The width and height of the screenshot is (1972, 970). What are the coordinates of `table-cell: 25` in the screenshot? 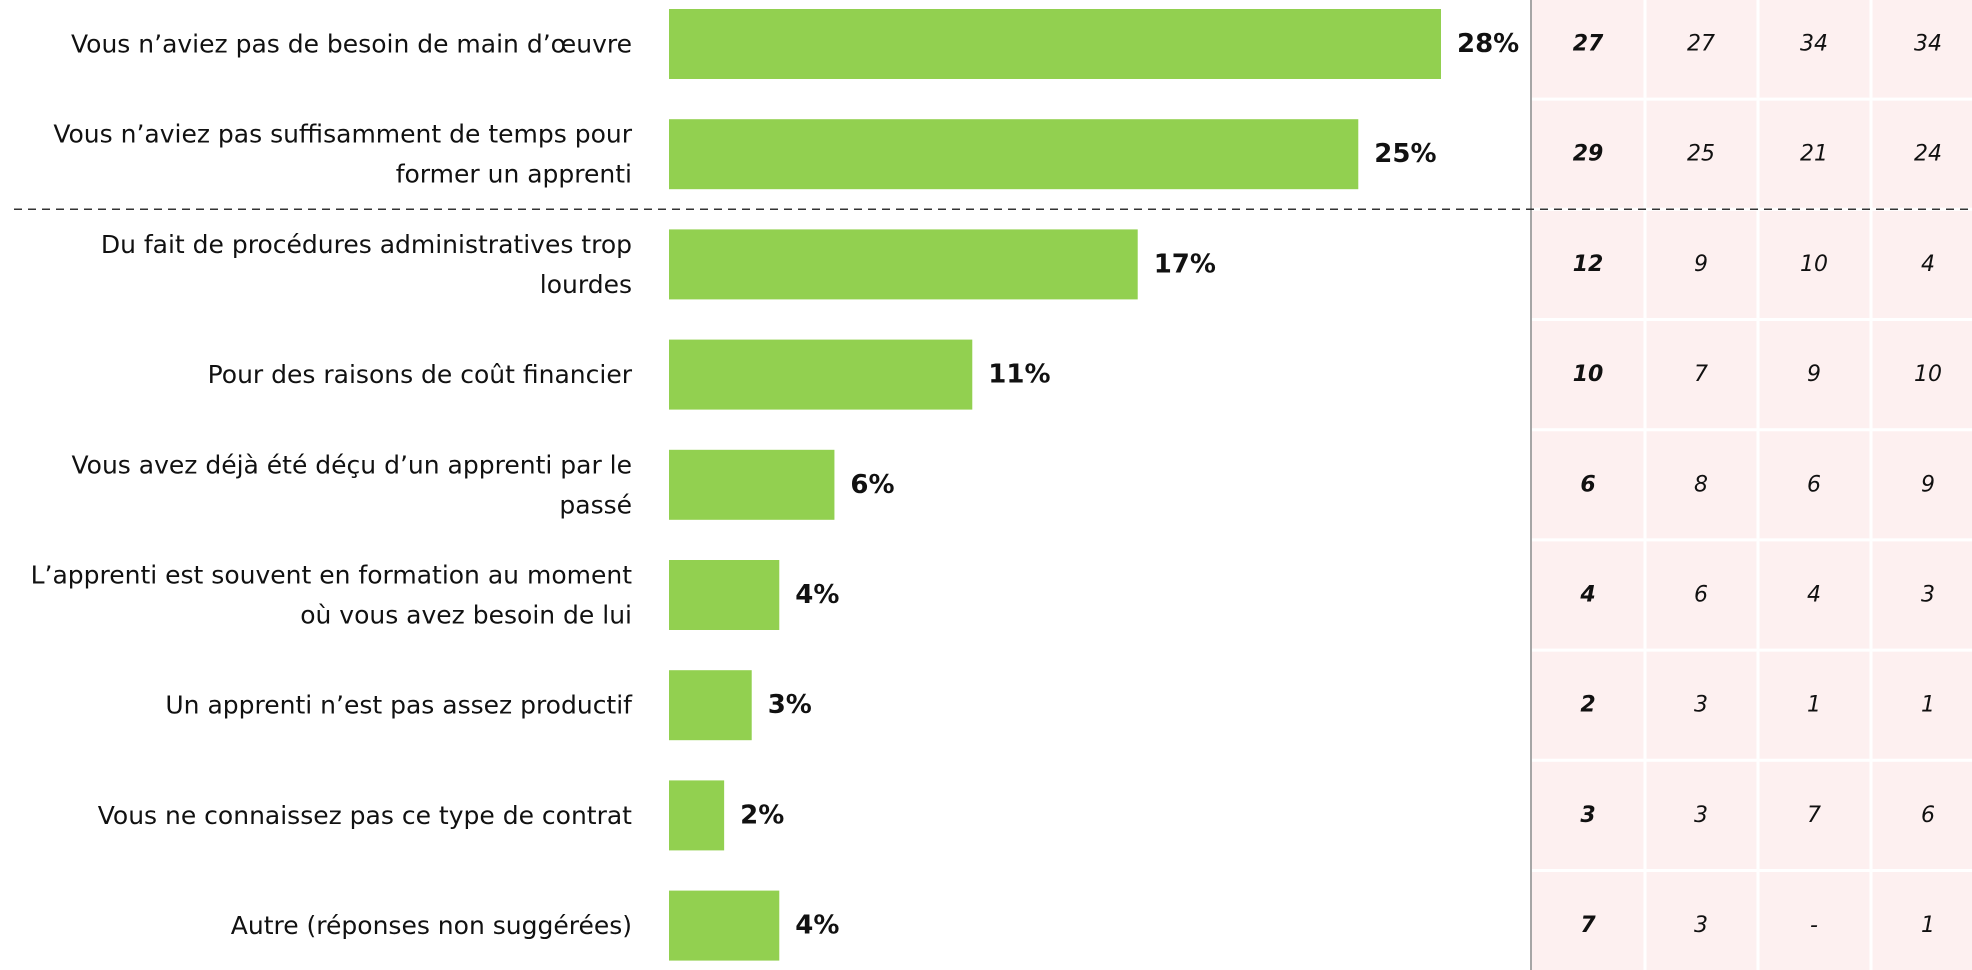 It's located at (1701, 154).